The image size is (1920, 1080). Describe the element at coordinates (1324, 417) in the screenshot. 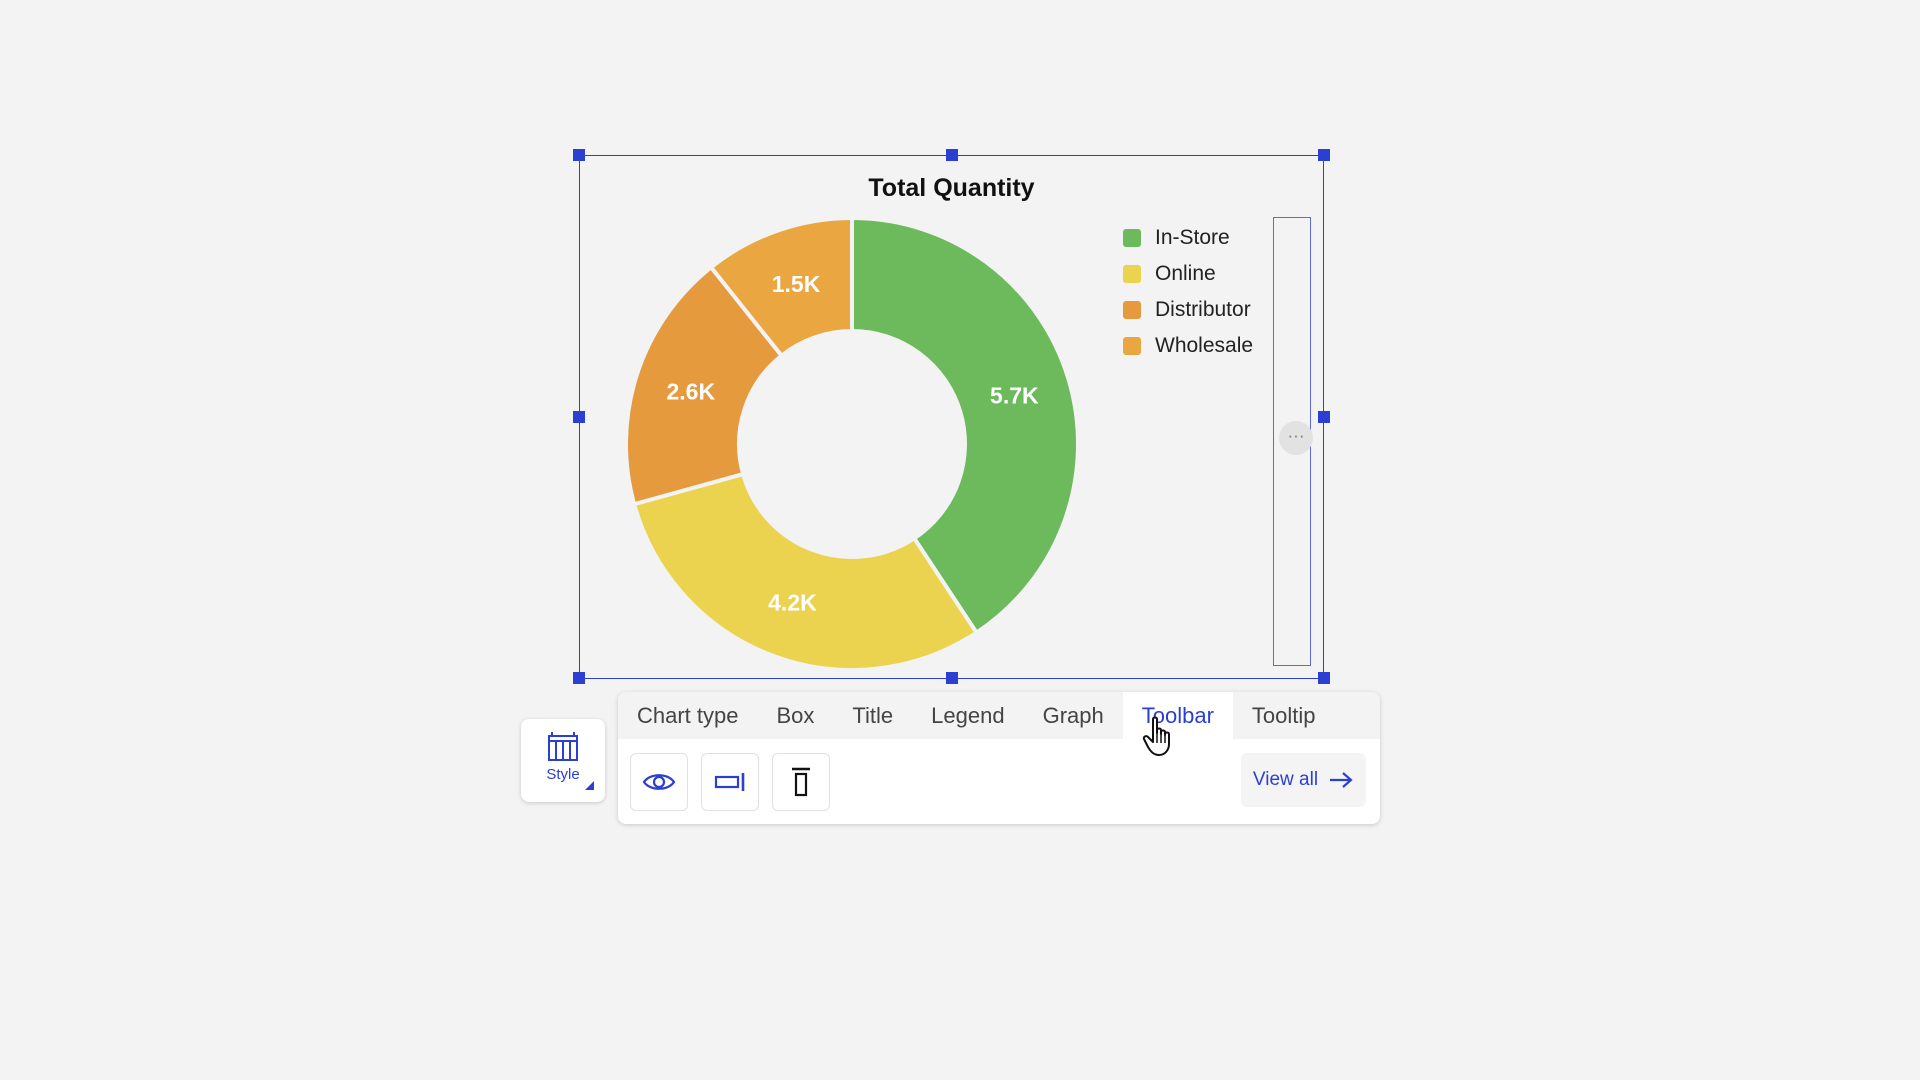

I see `resize-handle-right` at that location.